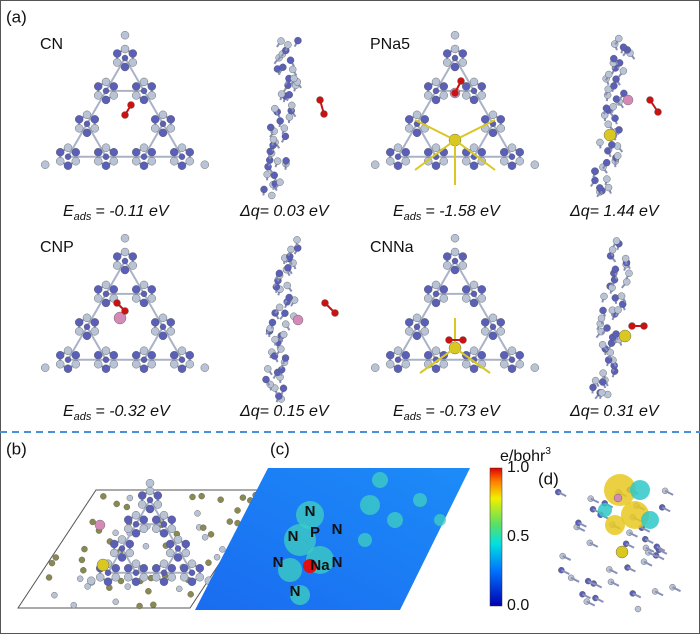 Image resolution: width=700 pixels, height=634 pixels. I want to click on density-blob, so click(300, 595).